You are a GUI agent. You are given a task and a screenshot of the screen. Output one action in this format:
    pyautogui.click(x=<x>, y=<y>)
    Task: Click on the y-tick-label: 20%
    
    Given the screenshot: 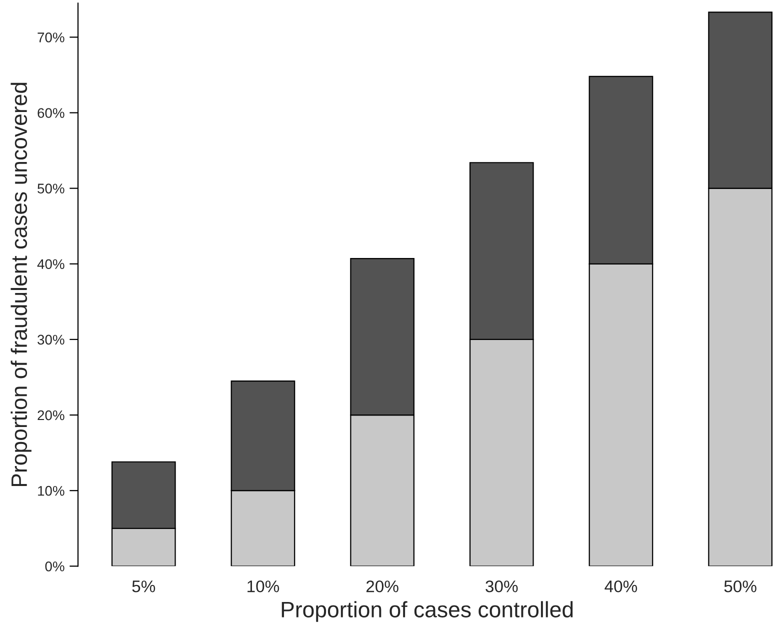 What is the action you would take?
    pyautogui.click(x=51, y=415)
    